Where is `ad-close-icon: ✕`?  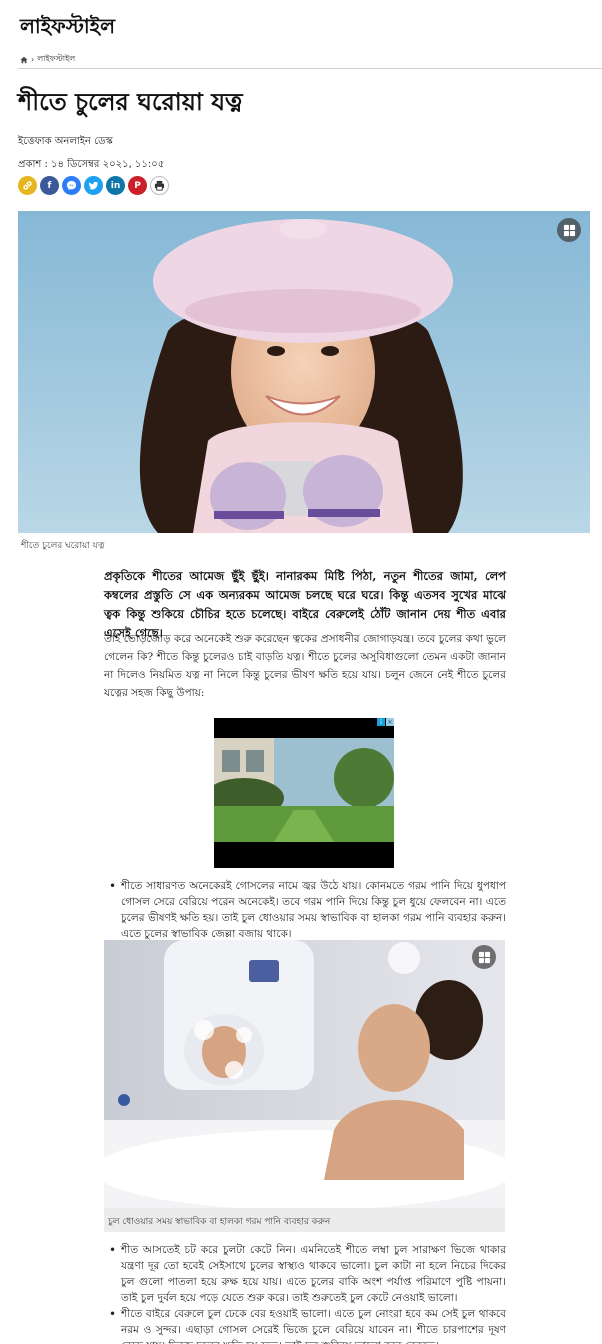
ad-close-icon: ✕ is located at coordinates (390, 722).